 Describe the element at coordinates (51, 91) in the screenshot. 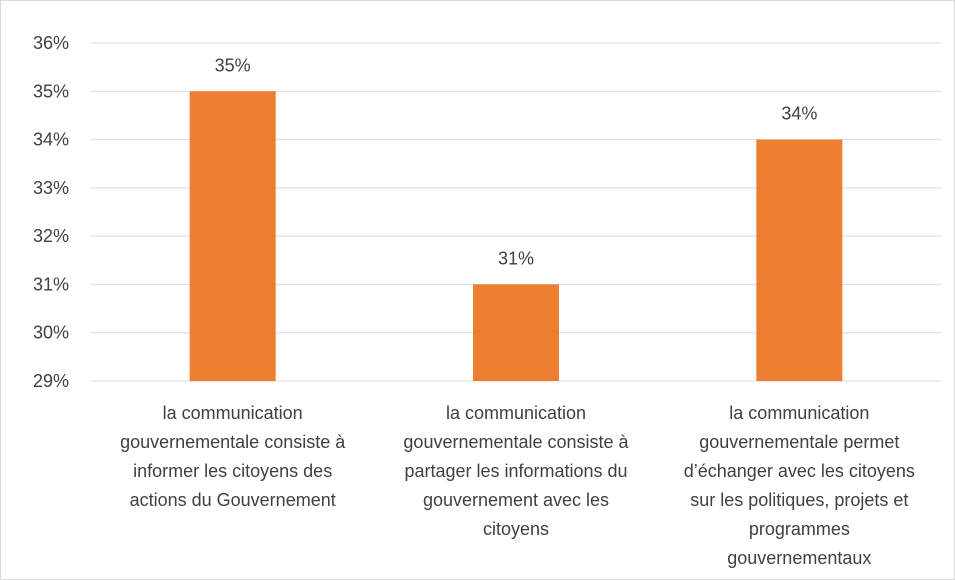

I see `y-tick-label: 35%` at that location.